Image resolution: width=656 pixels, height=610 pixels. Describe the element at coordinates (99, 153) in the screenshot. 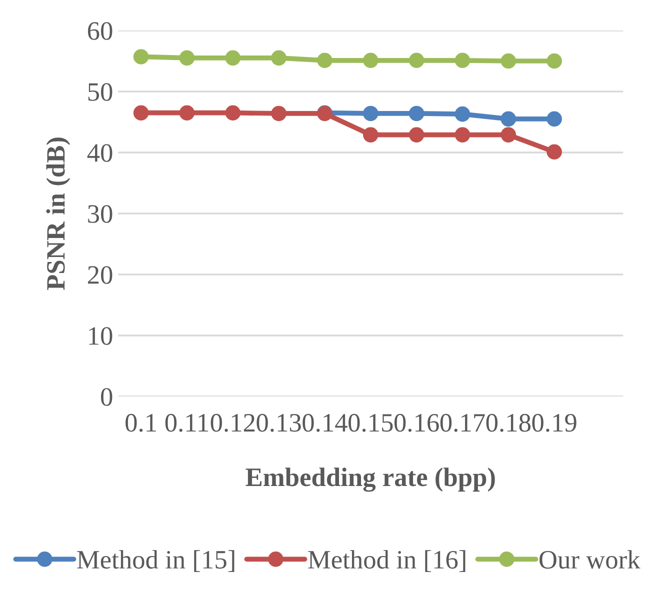

I see `y-tick-label: 40` at that location.